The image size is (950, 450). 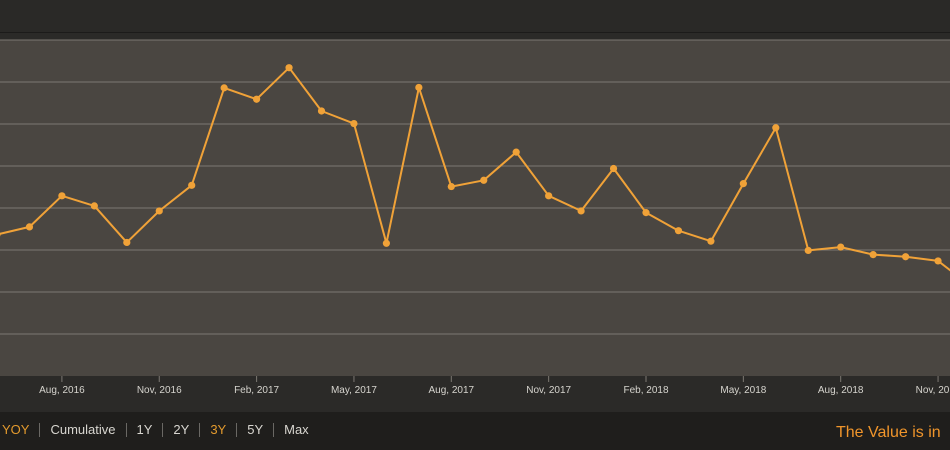 I want to click on tab-1y: 1Y, so click(x=144, y=429).